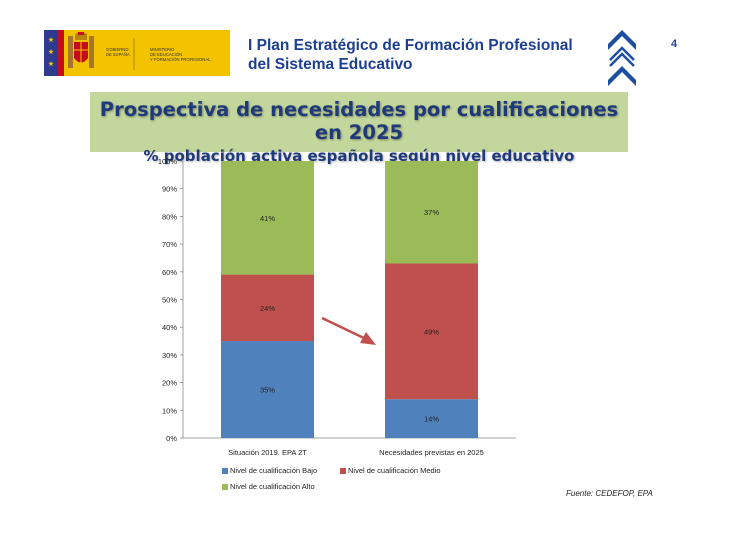 Image resolution: width=731 pixels, height=533 pixels. Describe the element at coordinates (169, 272) in the screenshot. I see `y-tick-label: 60%` at that location.